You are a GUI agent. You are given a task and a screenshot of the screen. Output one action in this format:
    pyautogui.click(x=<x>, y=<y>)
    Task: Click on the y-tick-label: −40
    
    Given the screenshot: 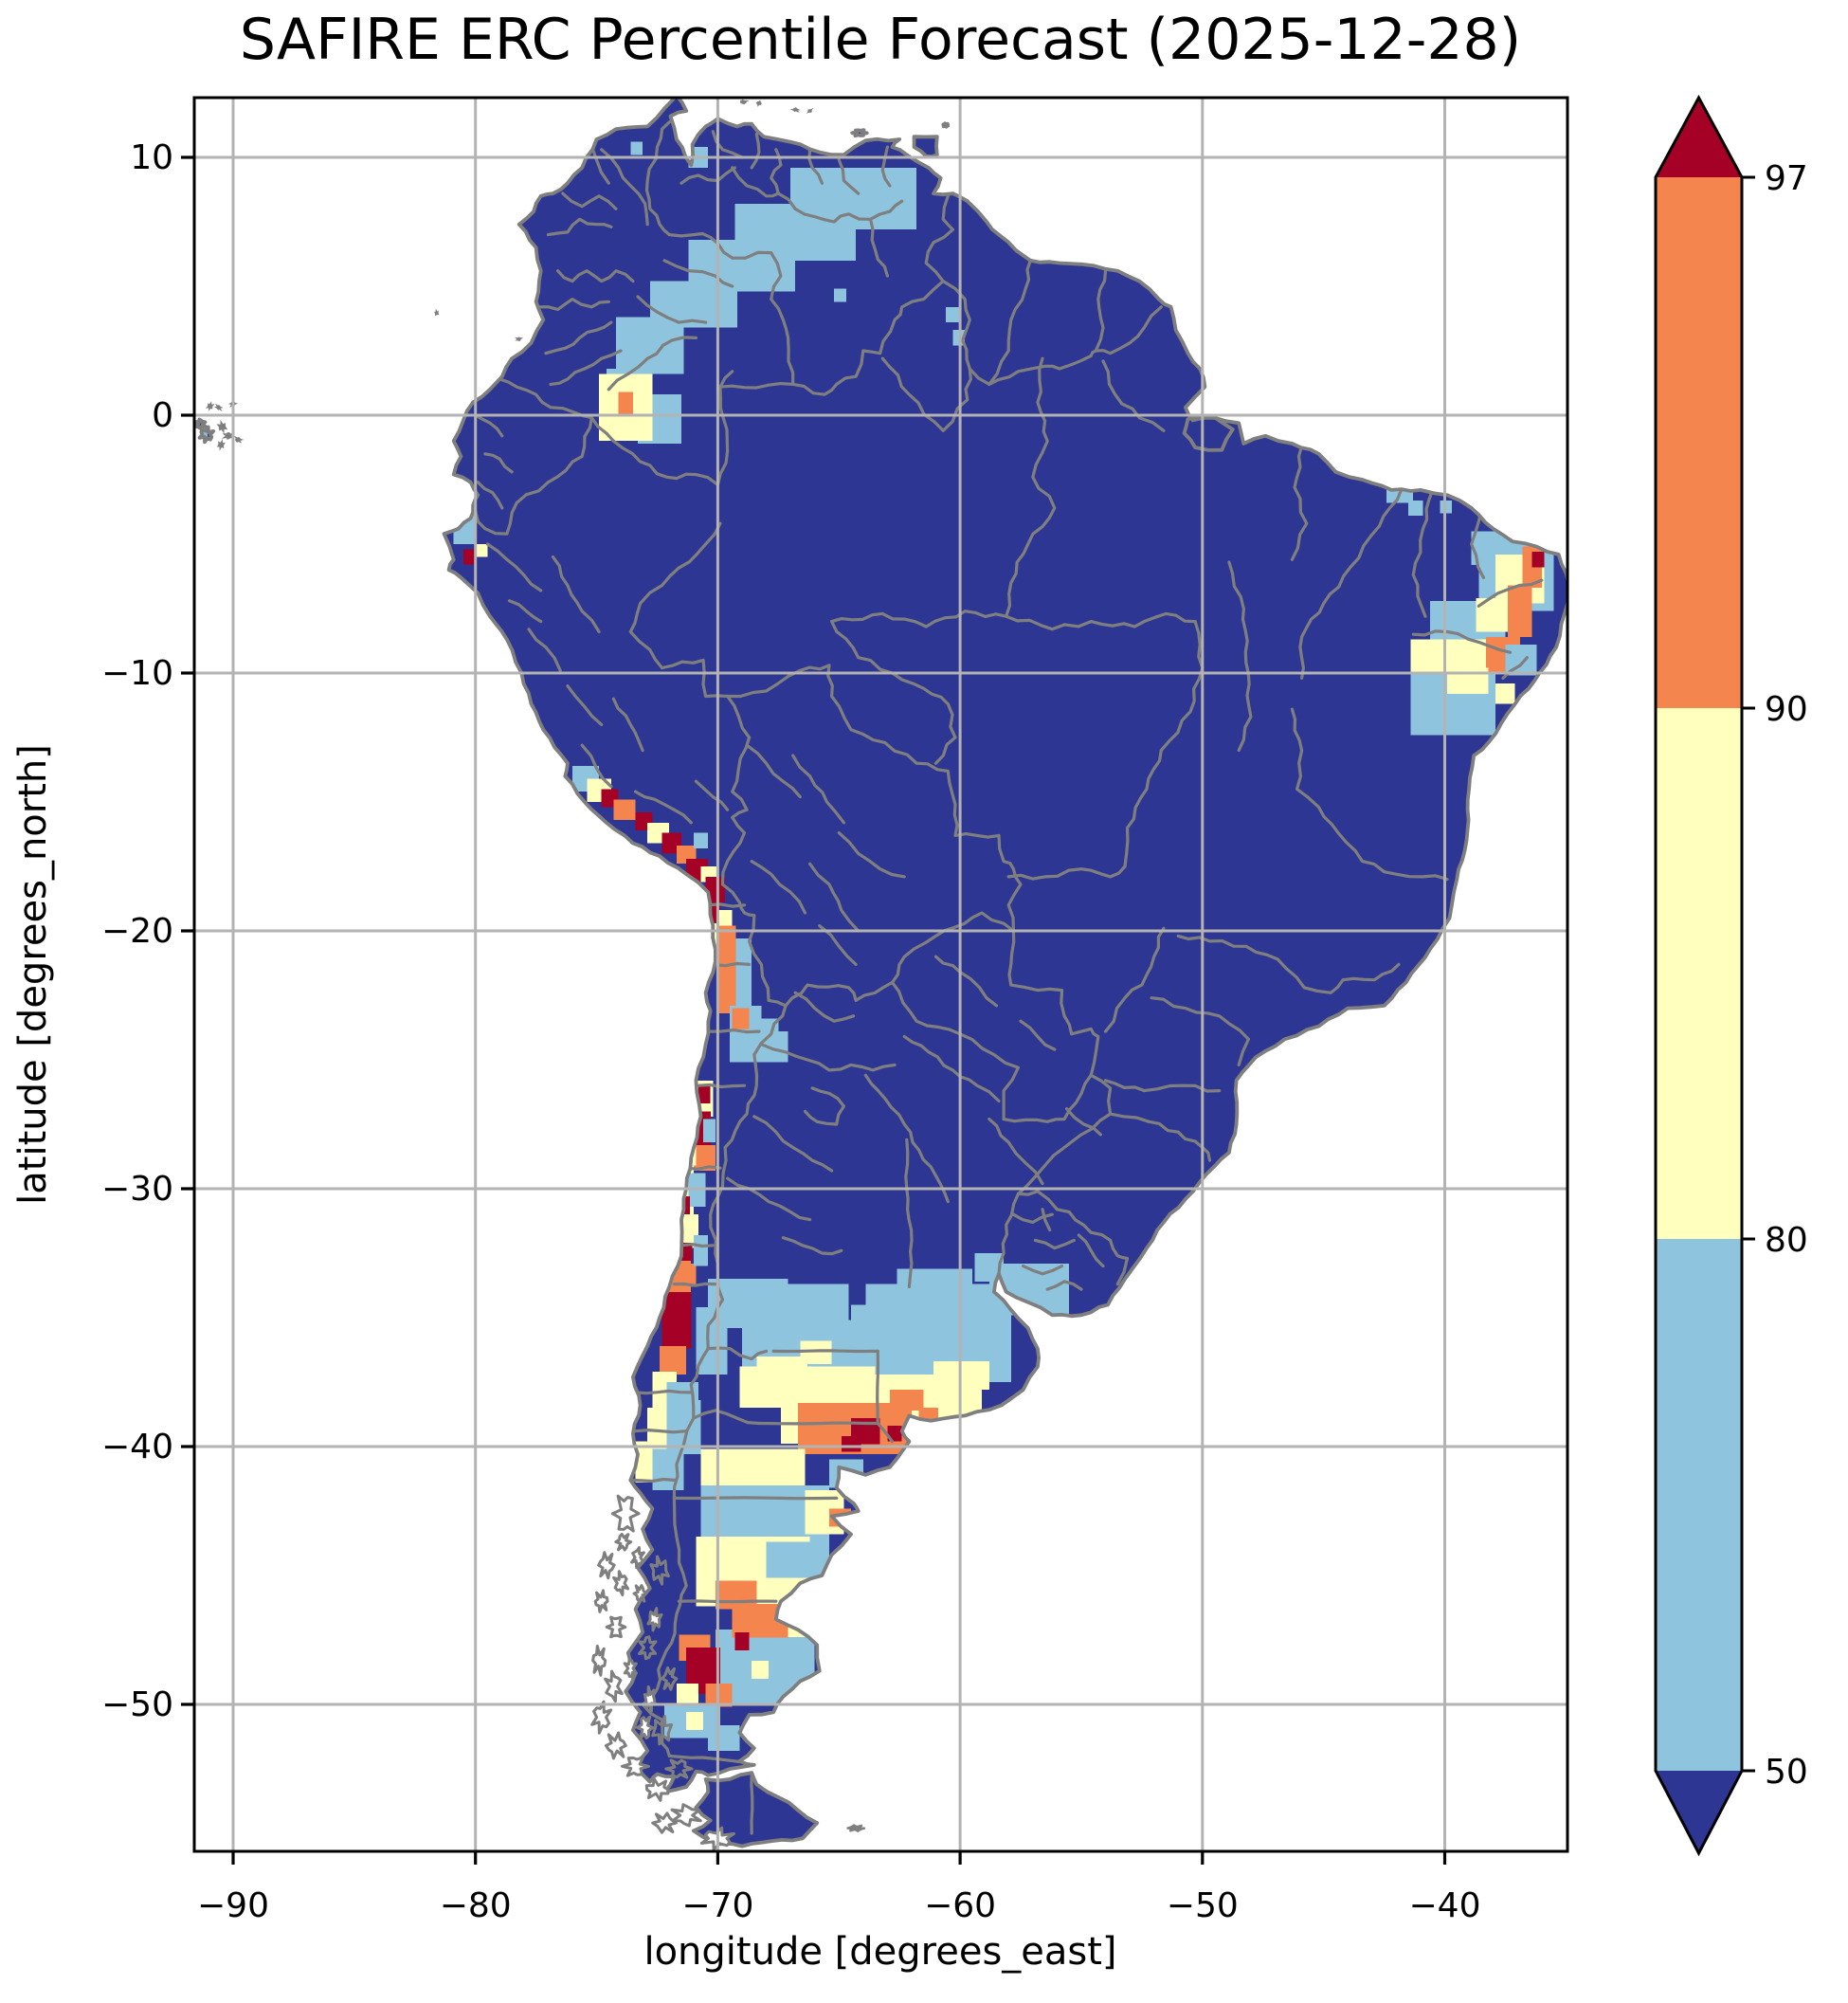 What is the action you would take?
    pyautogui.click(x=137, y=1447)
    